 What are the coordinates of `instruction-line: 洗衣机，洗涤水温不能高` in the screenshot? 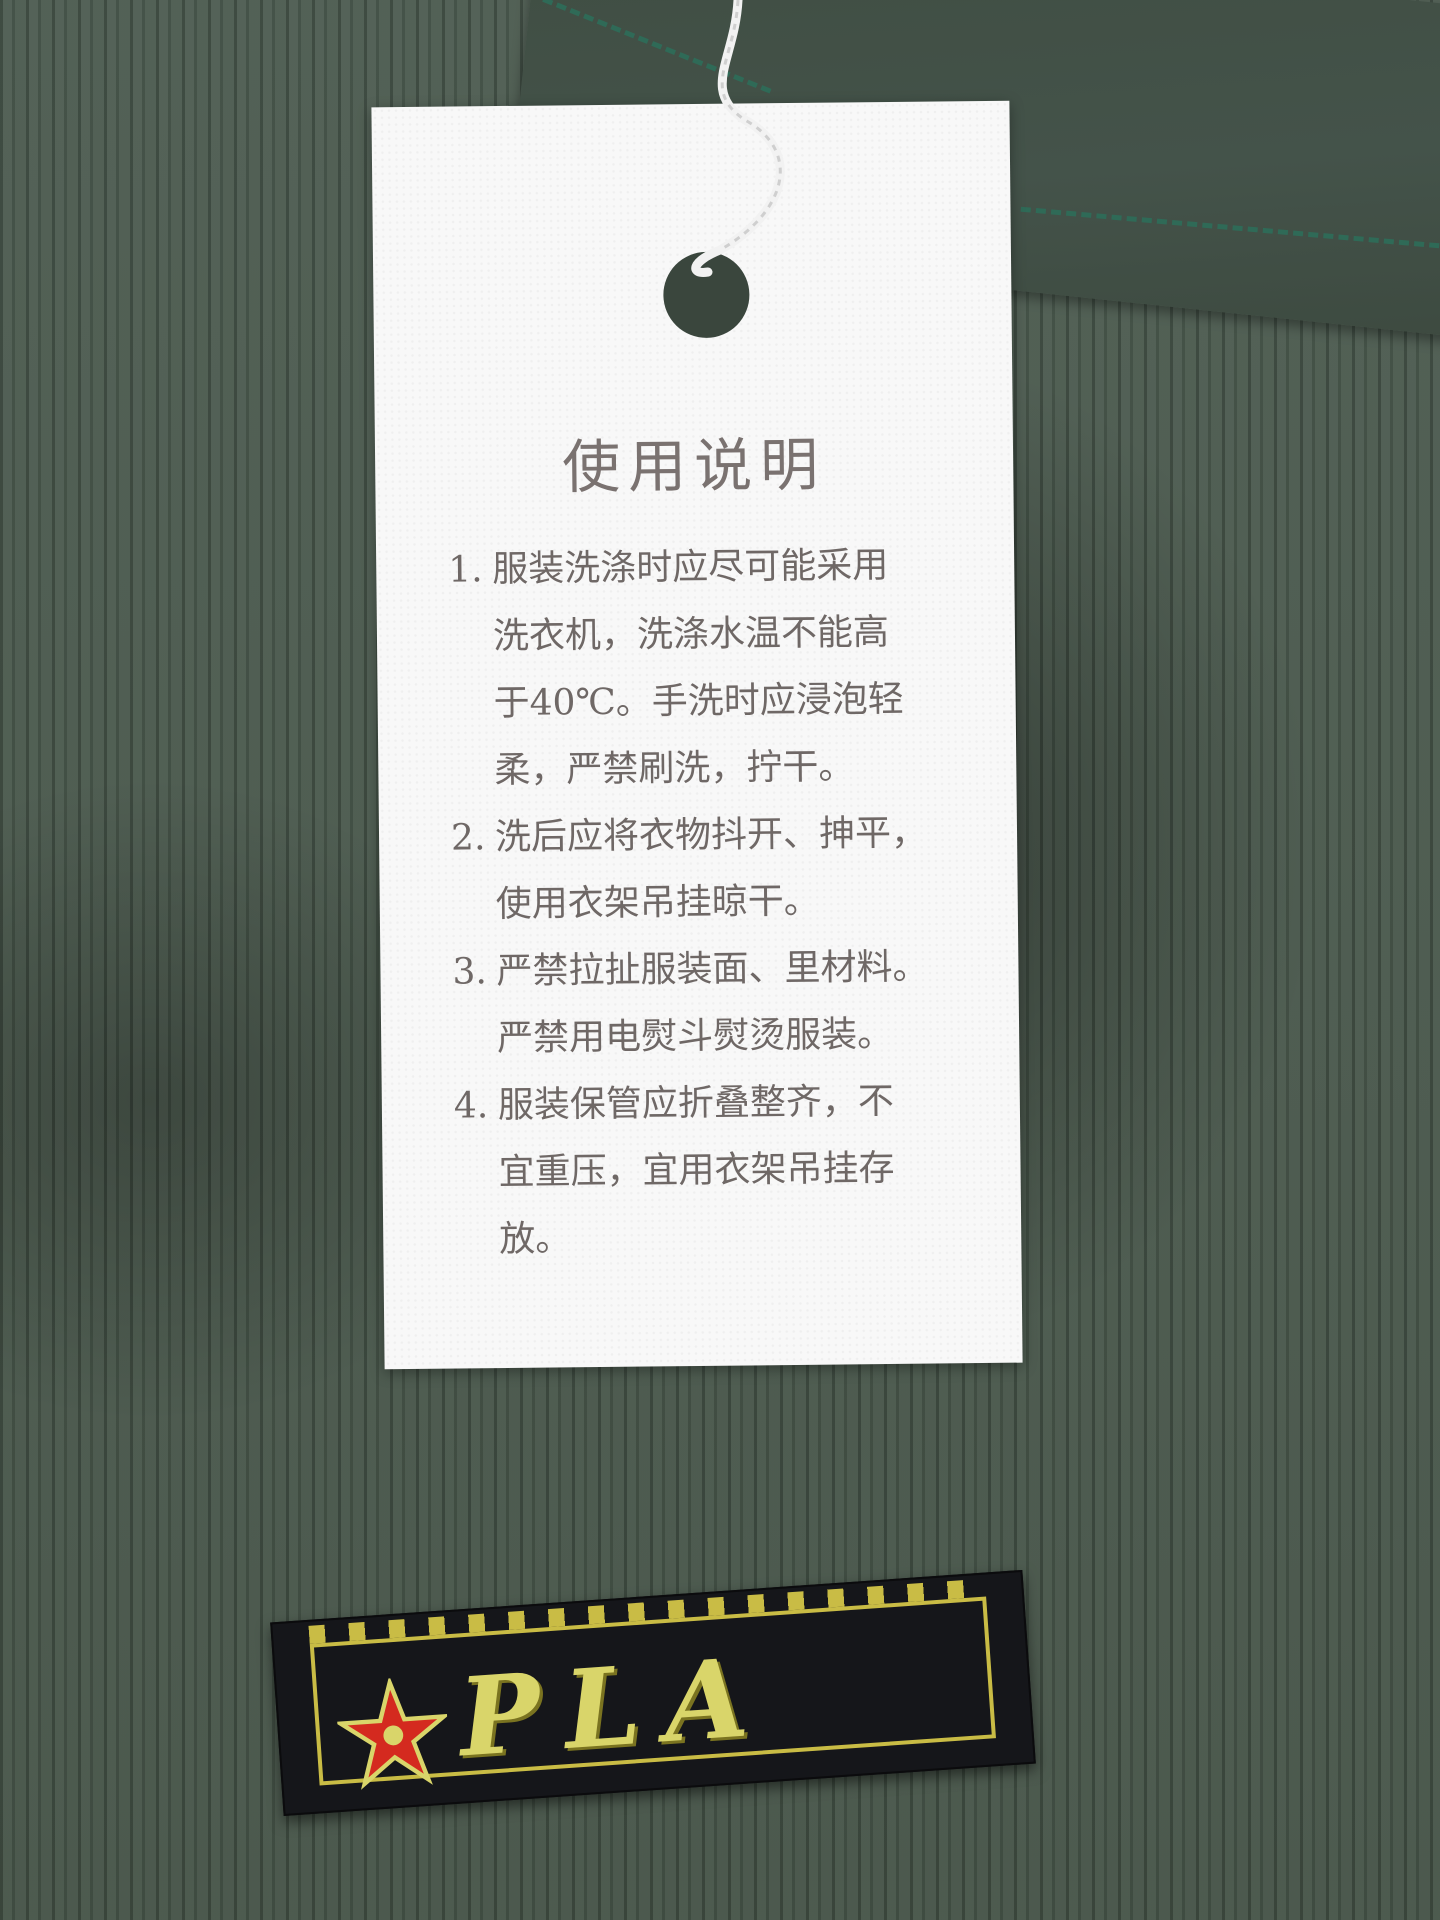 It's located at (691, 634).